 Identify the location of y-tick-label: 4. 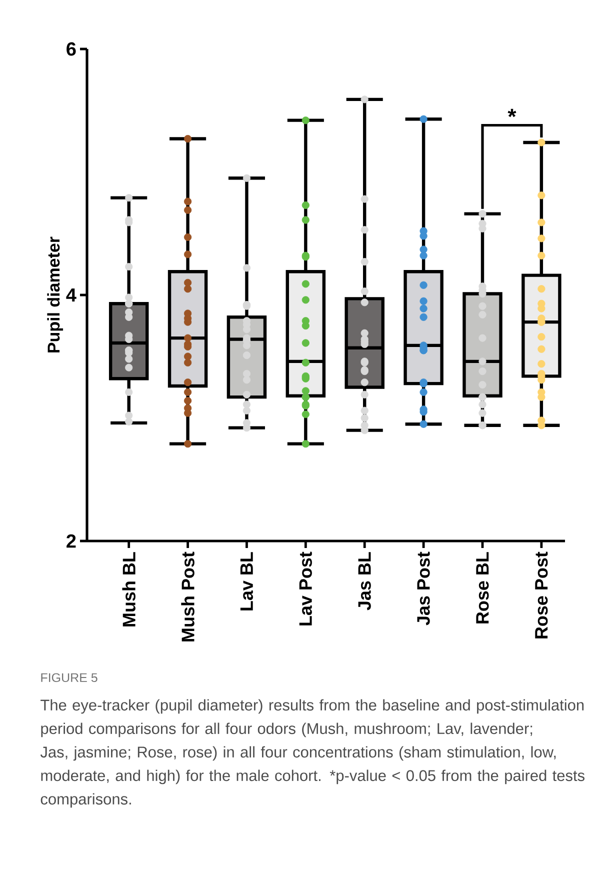
(71, 295).